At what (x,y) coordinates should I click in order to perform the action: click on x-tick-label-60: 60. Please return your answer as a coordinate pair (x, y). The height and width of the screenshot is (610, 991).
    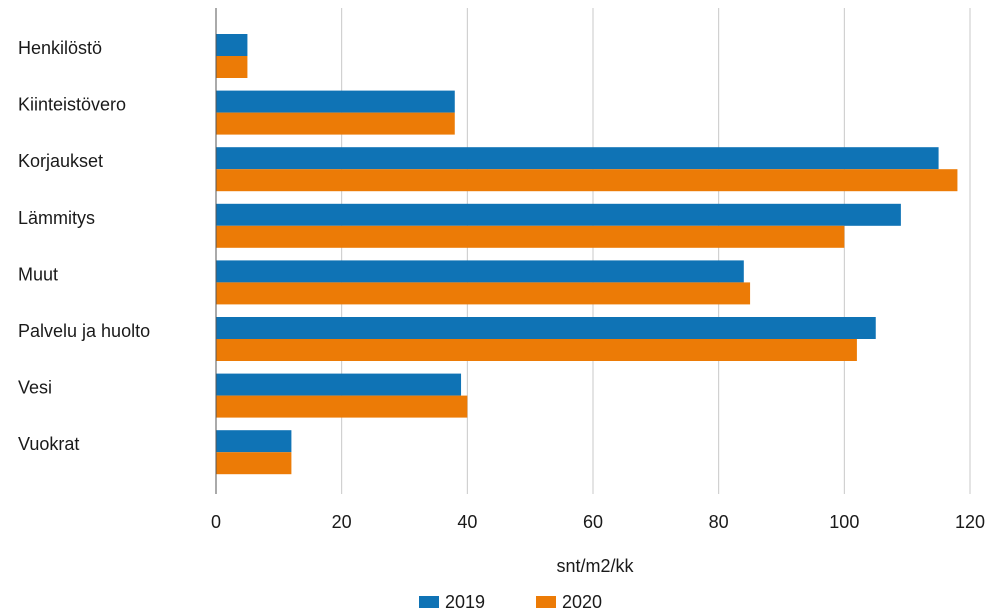
    Looking at the image, I should click on (593, 522).